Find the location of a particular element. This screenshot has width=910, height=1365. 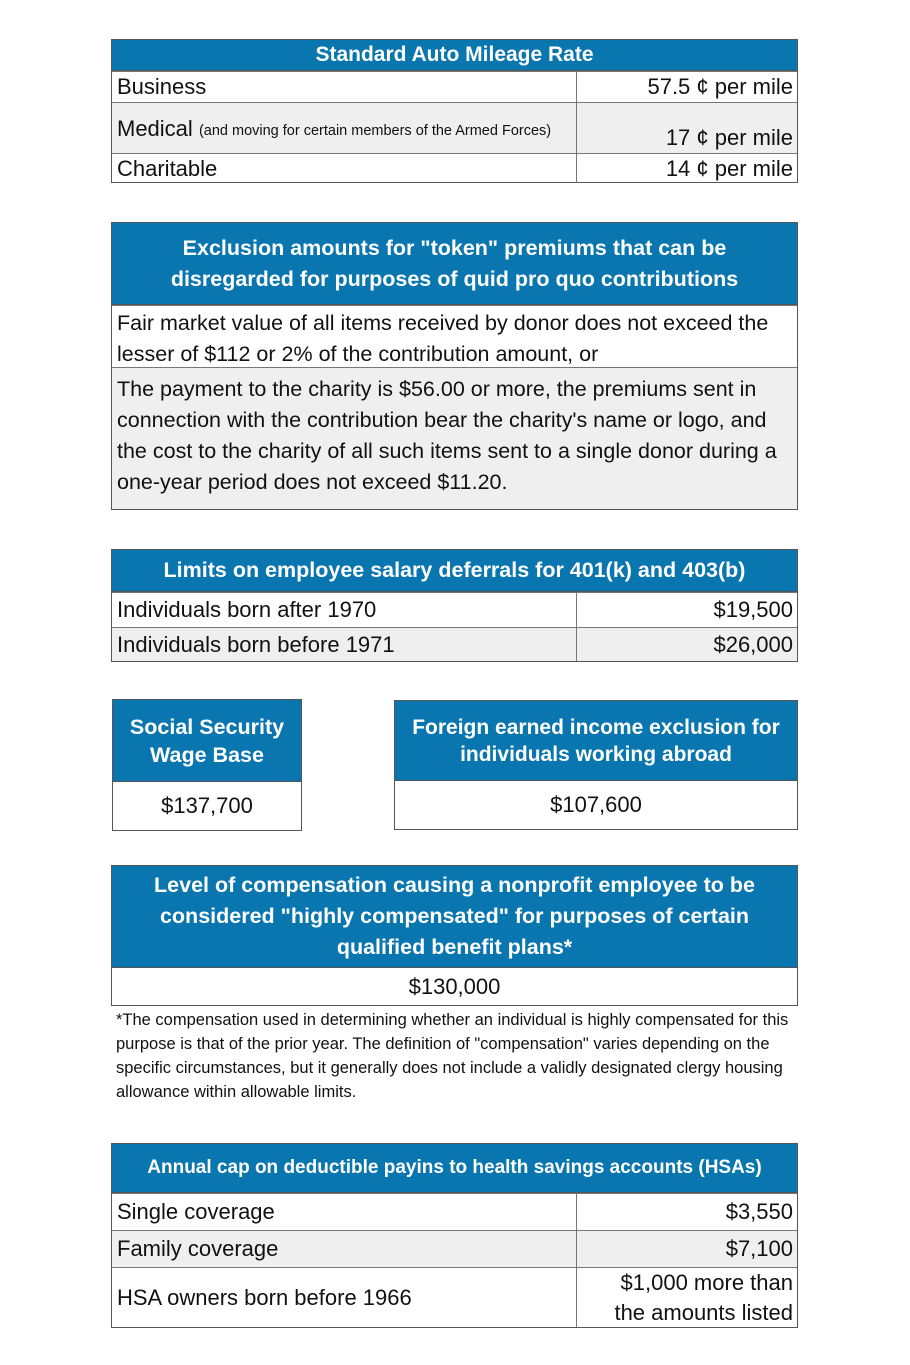

table-row: Charitable 14 ¢ per mile is located at coordinates (454, 168).